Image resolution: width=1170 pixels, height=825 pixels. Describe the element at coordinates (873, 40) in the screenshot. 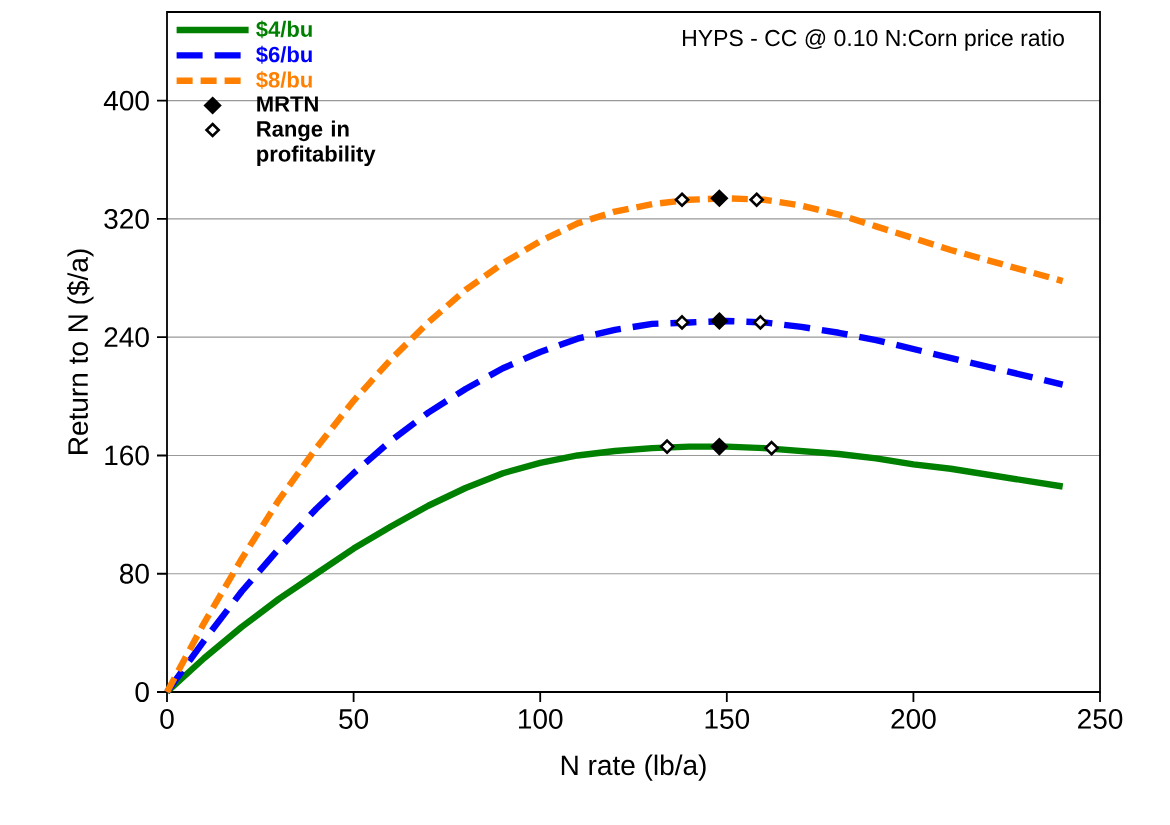

I see `text: HYPS - CC @ 0.10 N:Corn price ratio` at that location.